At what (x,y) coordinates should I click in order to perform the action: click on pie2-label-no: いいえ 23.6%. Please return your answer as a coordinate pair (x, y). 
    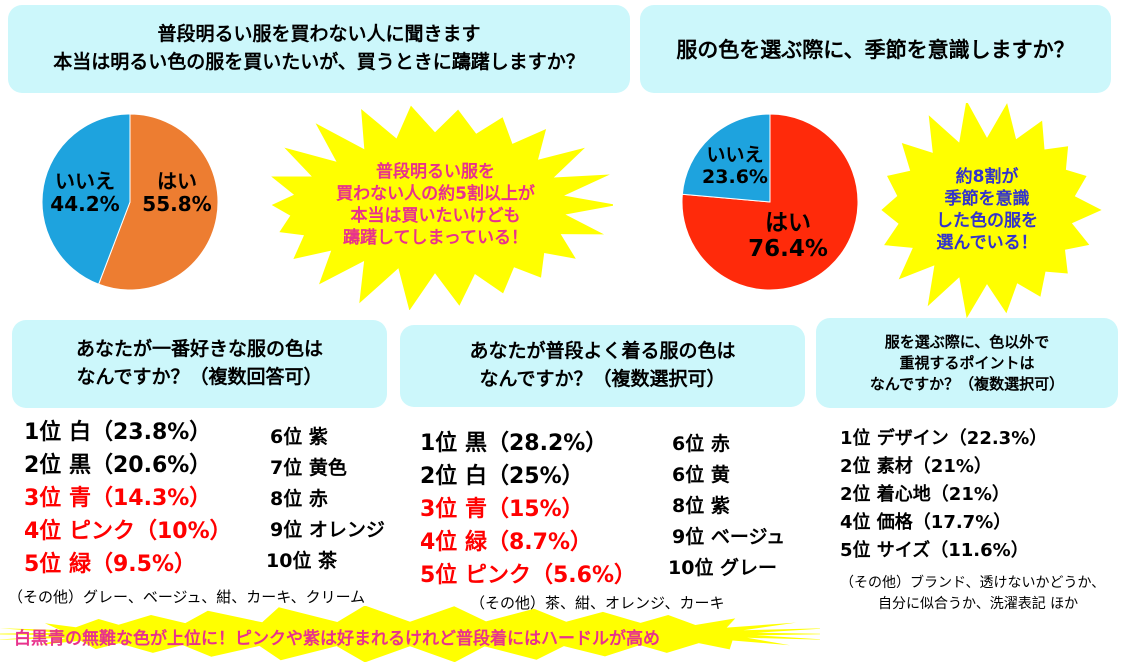
    Looking at the image, I should click on (735, 166).